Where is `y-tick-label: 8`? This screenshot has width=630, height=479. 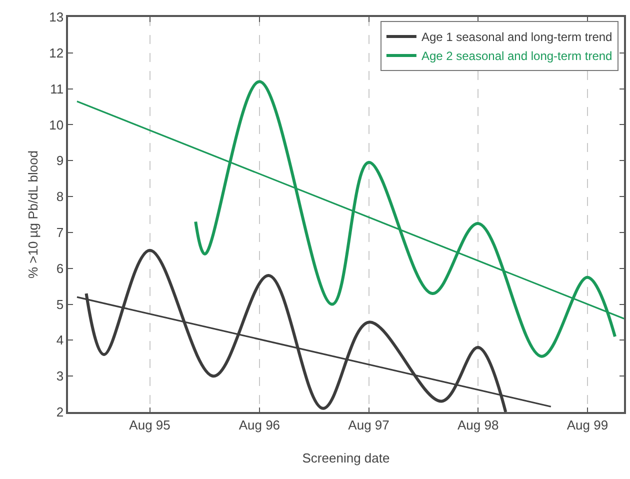
y-tick-label: 8 is located at coordinates (60, 196).